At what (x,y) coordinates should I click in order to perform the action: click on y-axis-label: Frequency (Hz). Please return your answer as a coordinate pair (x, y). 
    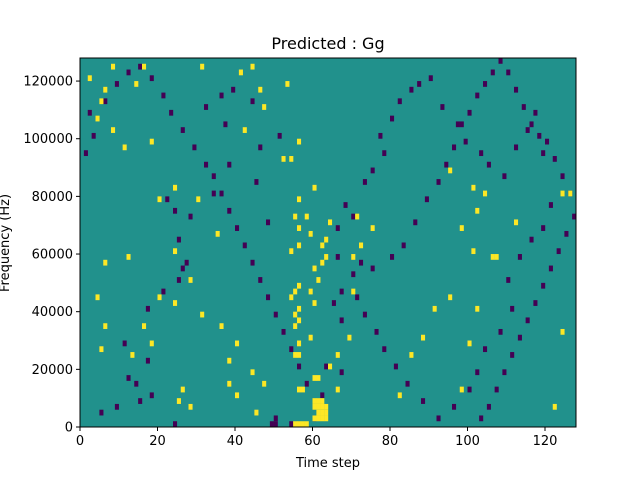
    Looking at the image, I should click on (6, 243).